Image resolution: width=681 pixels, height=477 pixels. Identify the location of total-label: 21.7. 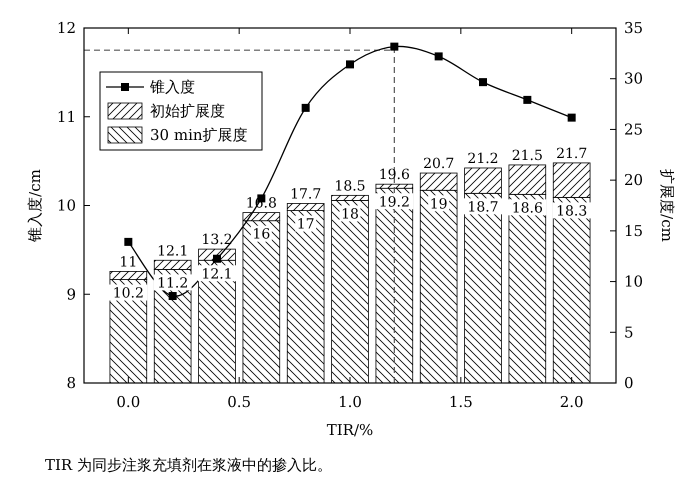
(572, 154).